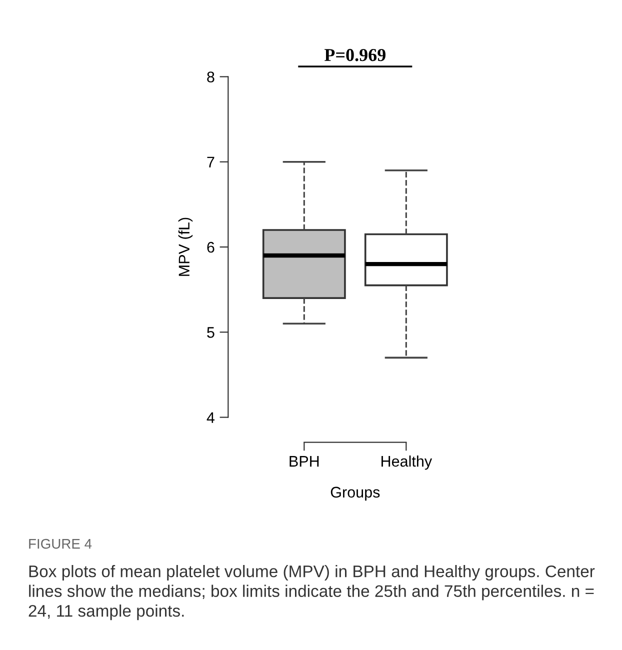  What do you see at coordinates (407, 462) in the screenshot?
I see `x-tick-label: Healthy` at bounding box center [407, 462].